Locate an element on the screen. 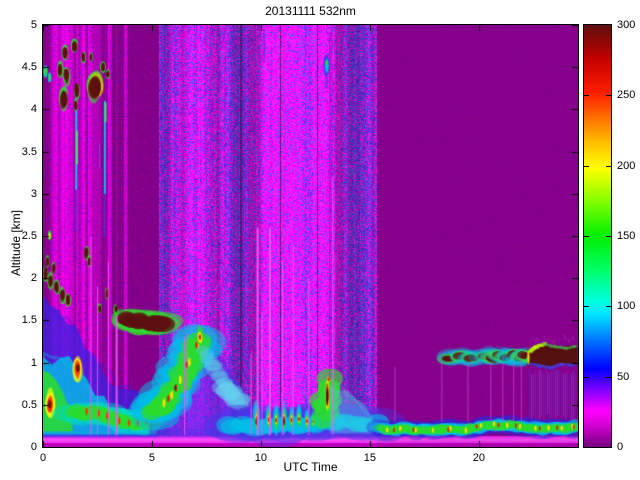 The width and height of the screenshot is (640, 480). x-tick-label: 20 is located at coordinates (478, 458).